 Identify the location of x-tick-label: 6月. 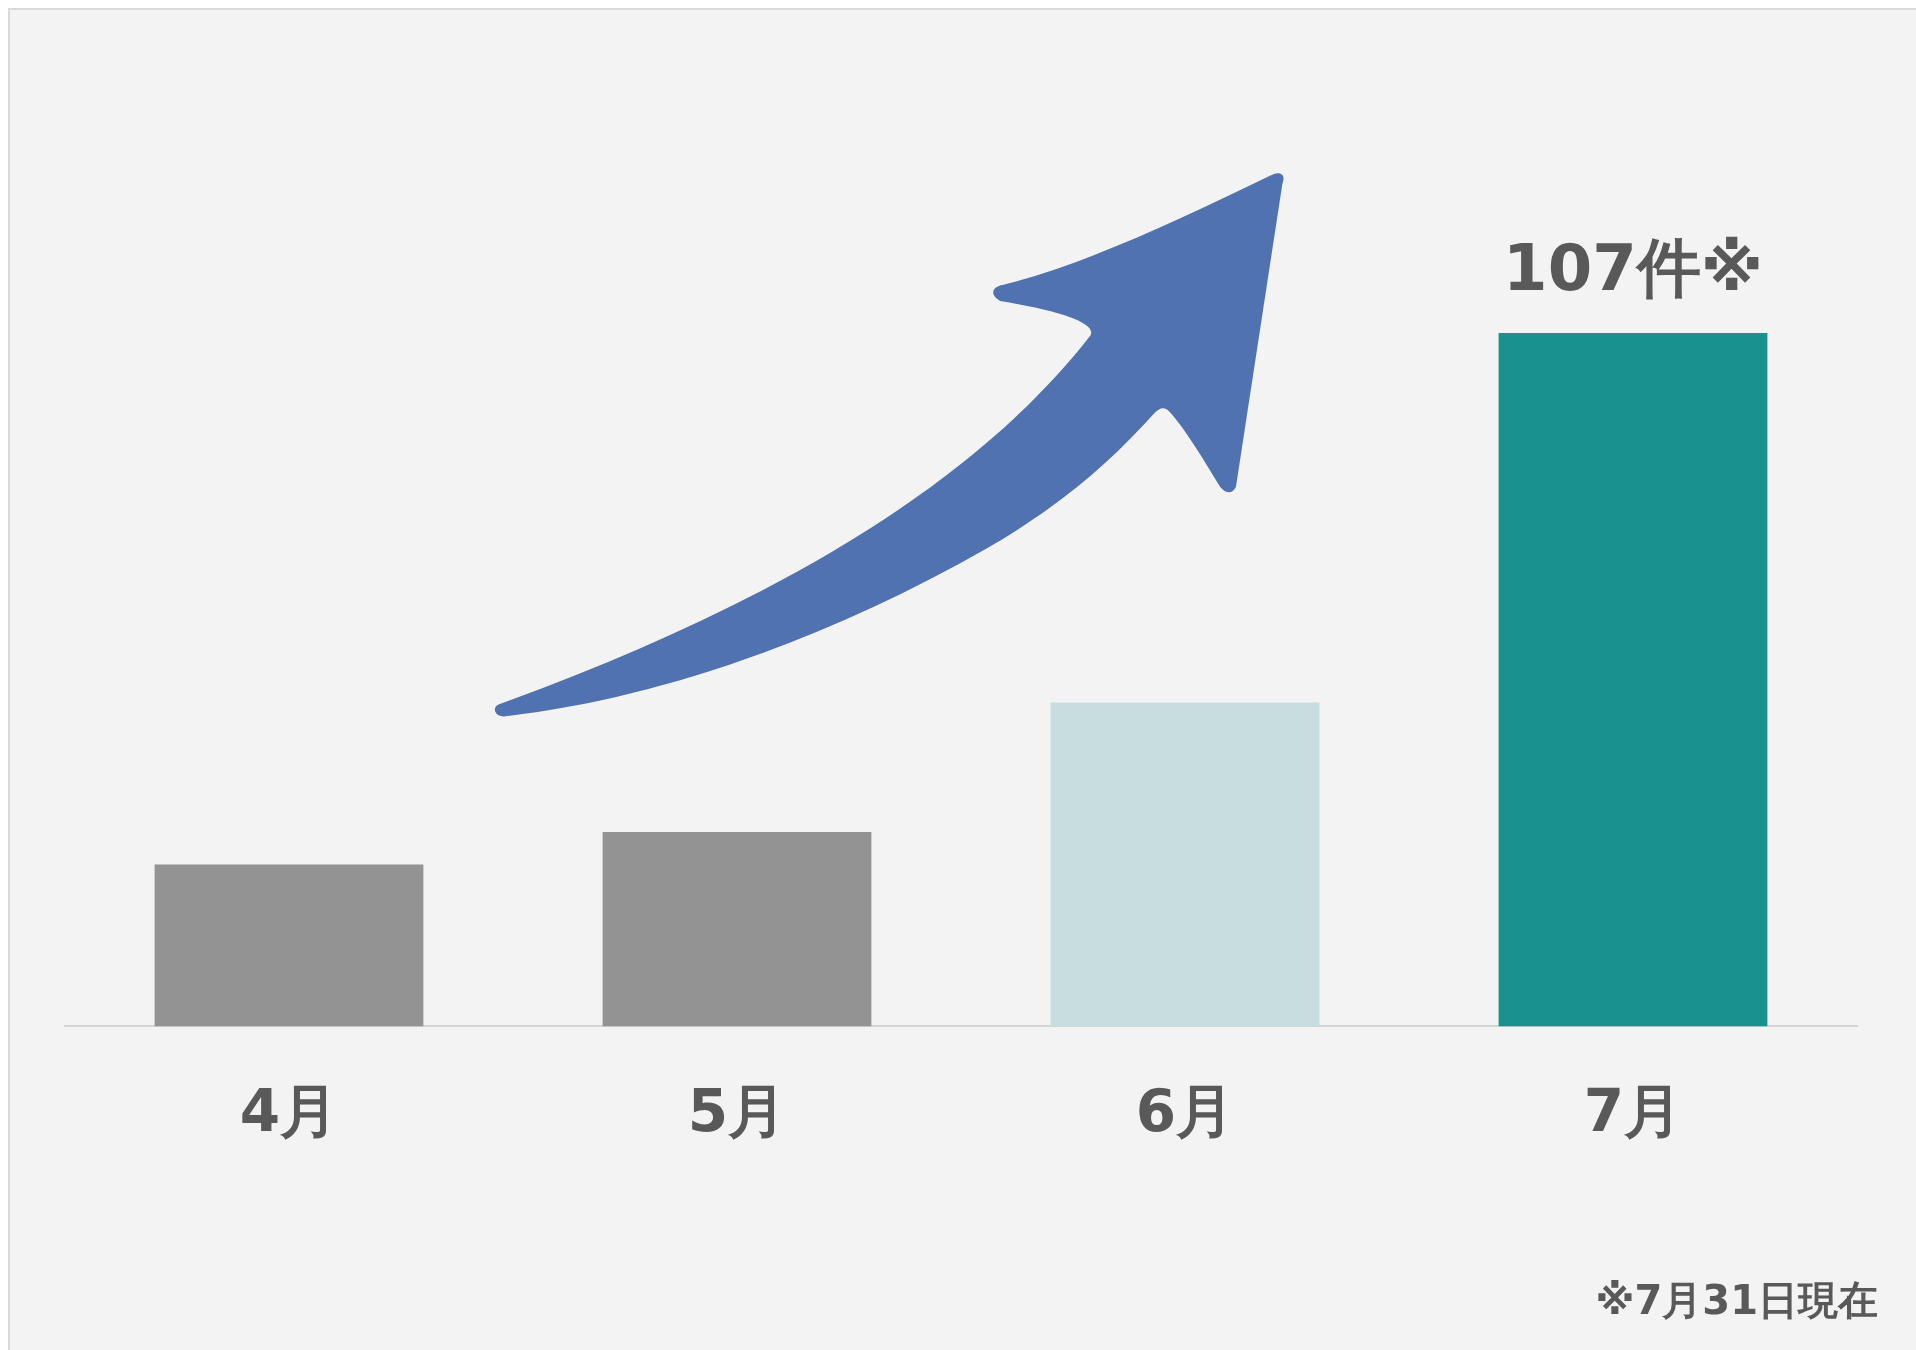
(1185, 1111).